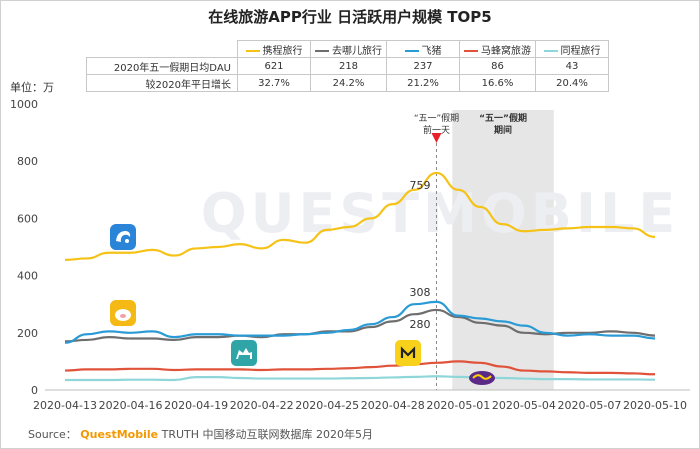  I want to click on x-tick-label: 2020-05-01, so click(458, 405).